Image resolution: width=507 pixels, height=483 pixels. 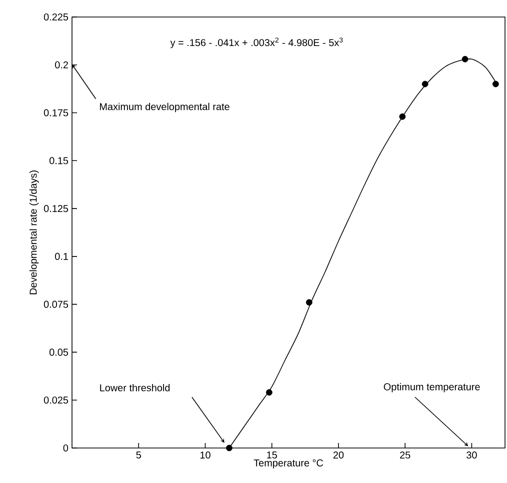 I want to click on y-tick-label: 0.1, so click(x=61, y=256).